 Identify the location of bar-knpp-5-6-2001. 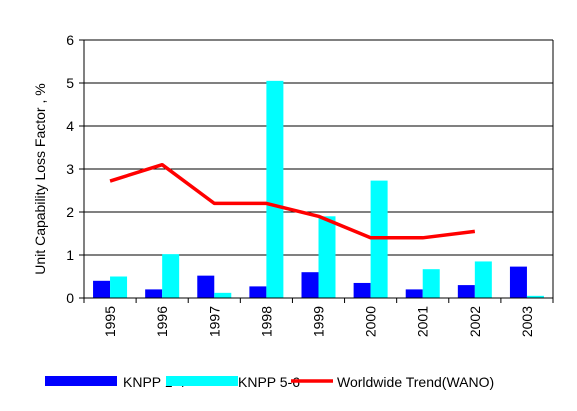
(431, 283).